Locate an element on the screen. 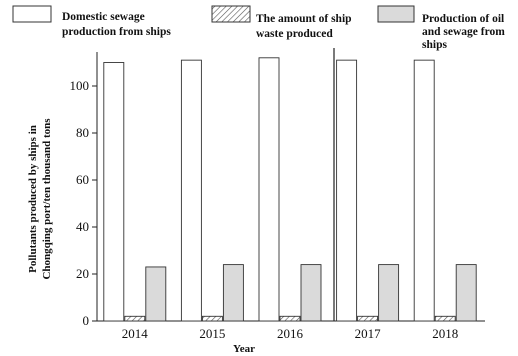  legend-label-ship-waste: The amount of ship waste produced is located at coordinates (305, 26).